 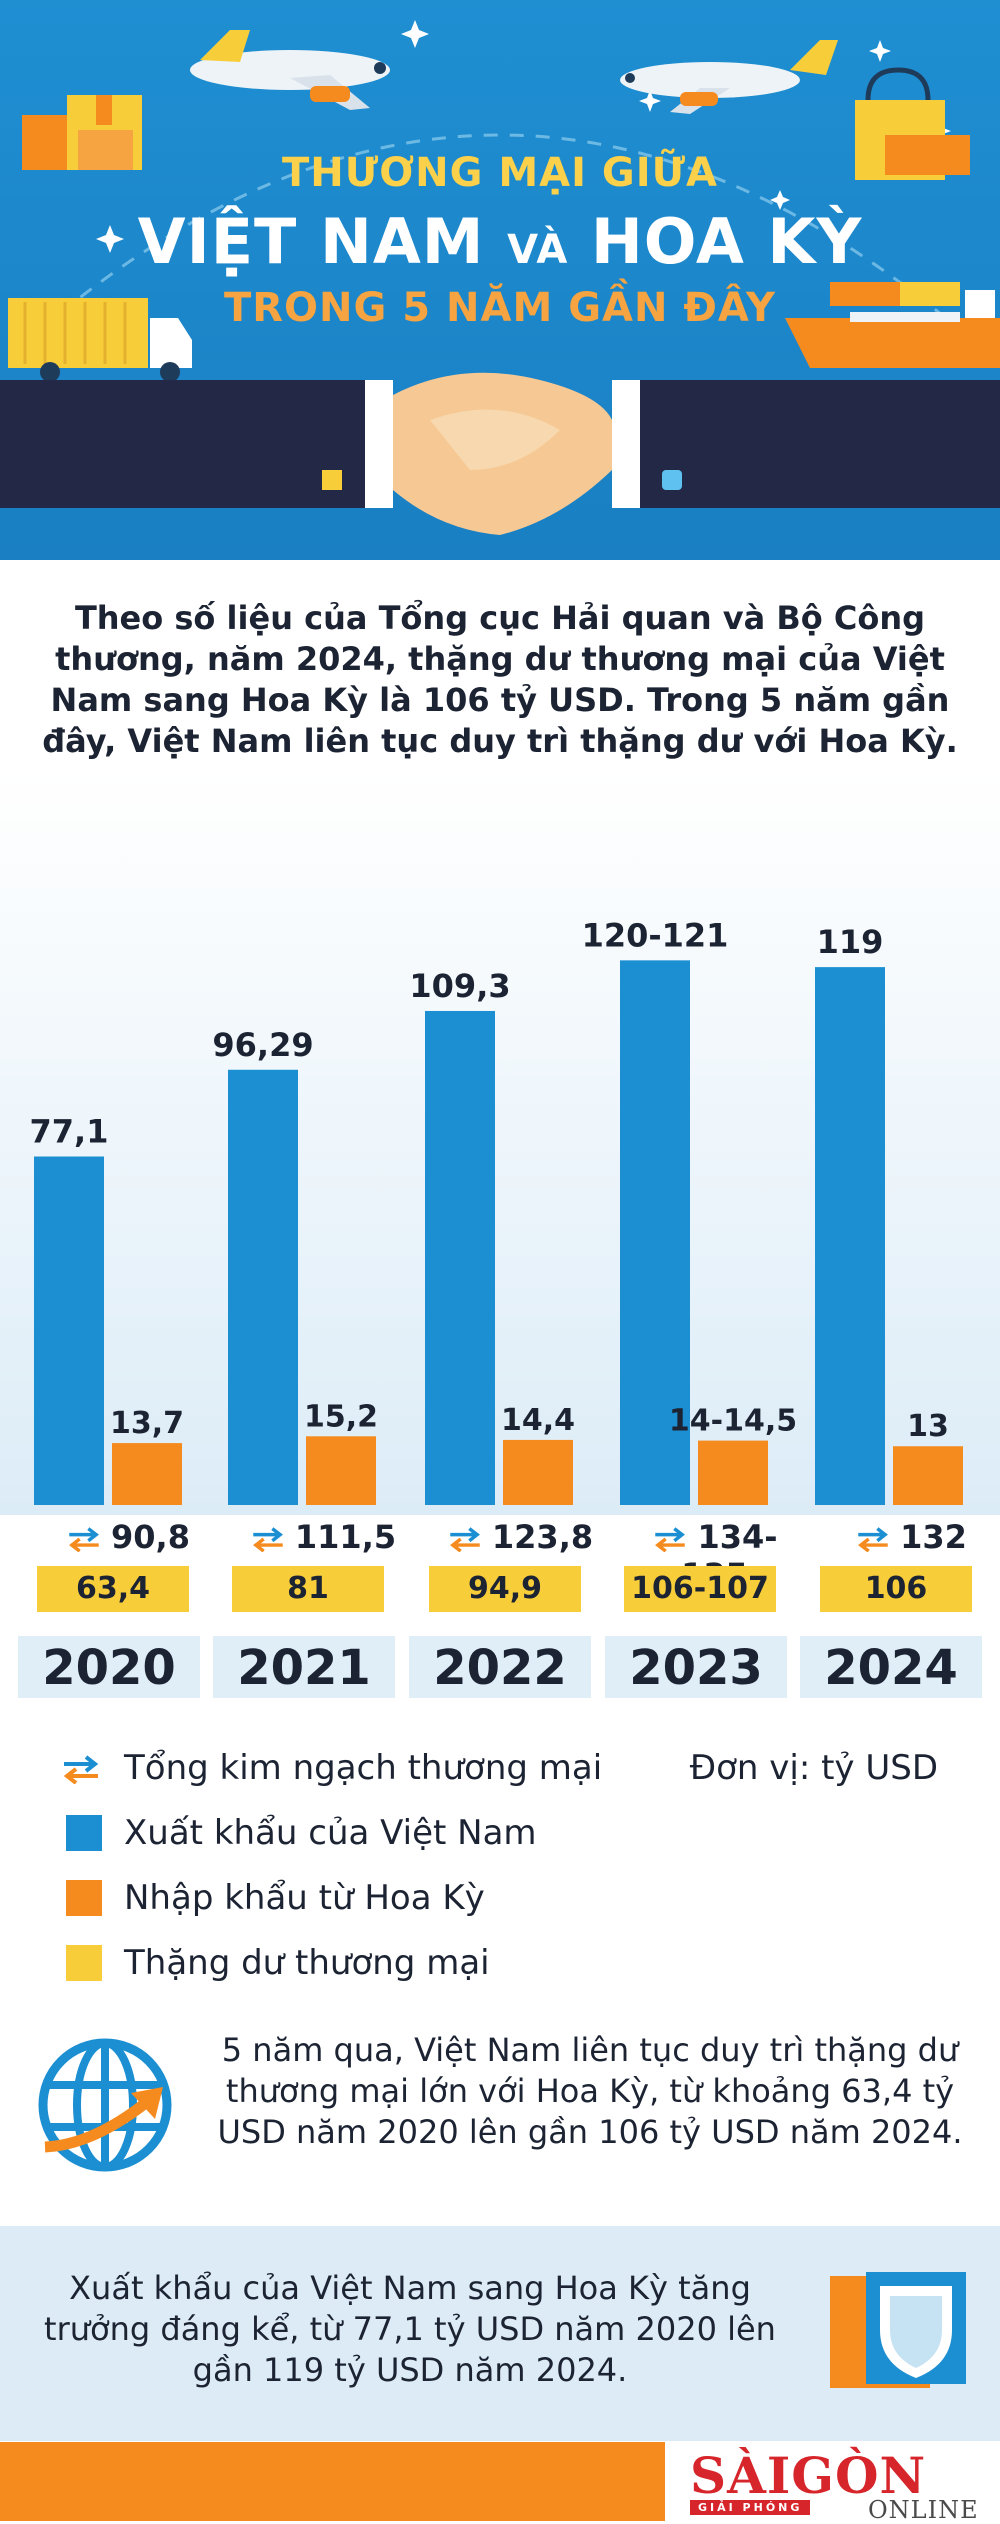 I want to click on title-vietnam: VIỆT NAM, so click(x=311, y=241).